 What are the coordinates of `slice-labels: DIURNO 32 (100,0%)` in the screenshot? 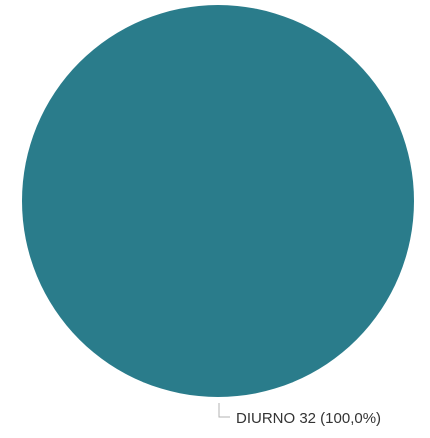 It's located at (299, 415).